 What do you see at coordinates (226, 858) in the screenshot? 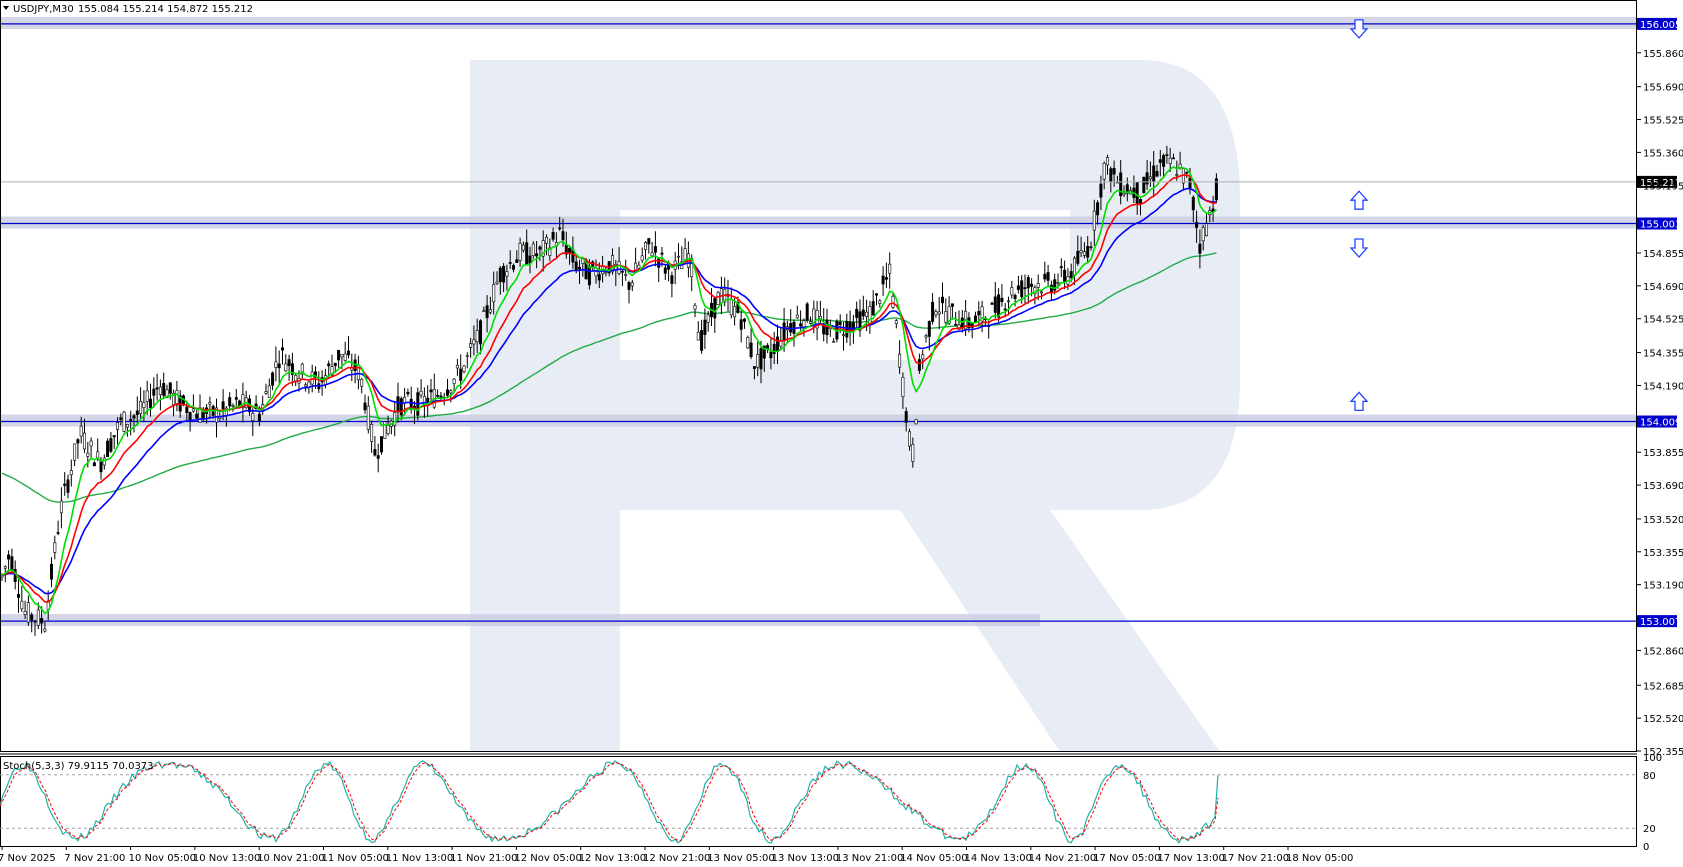
I see `time-tick-label: 10 Nov 13:00` at bounding box center [226, 858].